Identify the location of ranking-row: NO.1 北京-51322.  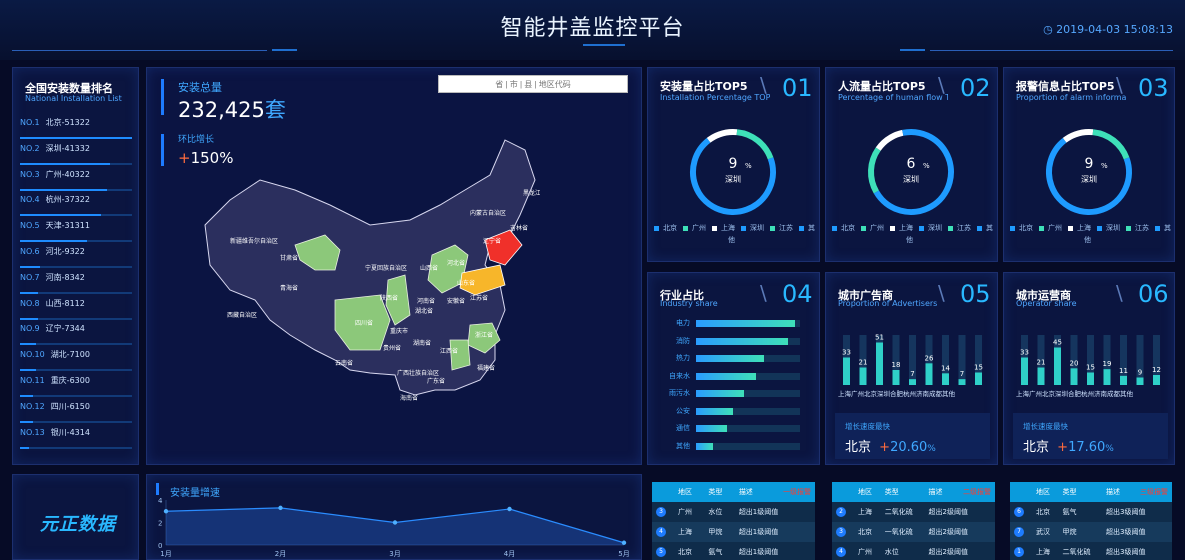
(76, 130).